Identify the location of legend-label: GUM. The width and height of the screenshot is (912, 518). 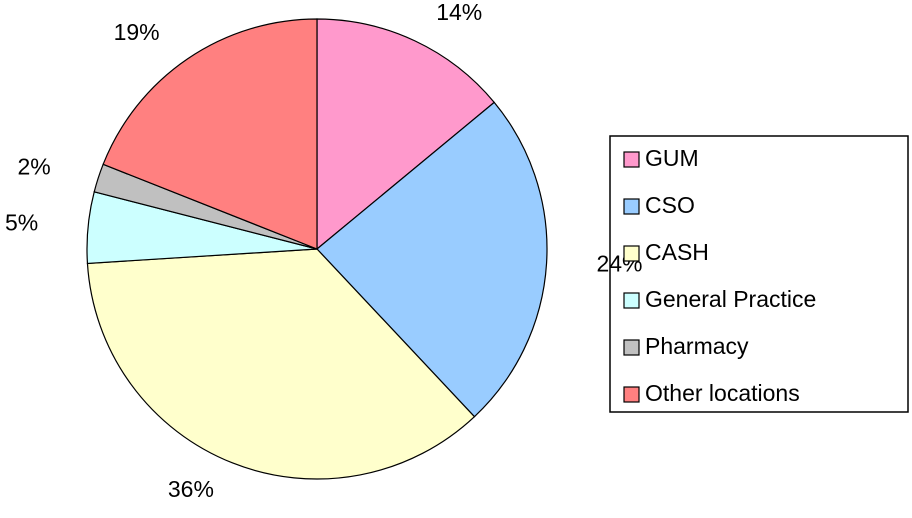
(672, 158).